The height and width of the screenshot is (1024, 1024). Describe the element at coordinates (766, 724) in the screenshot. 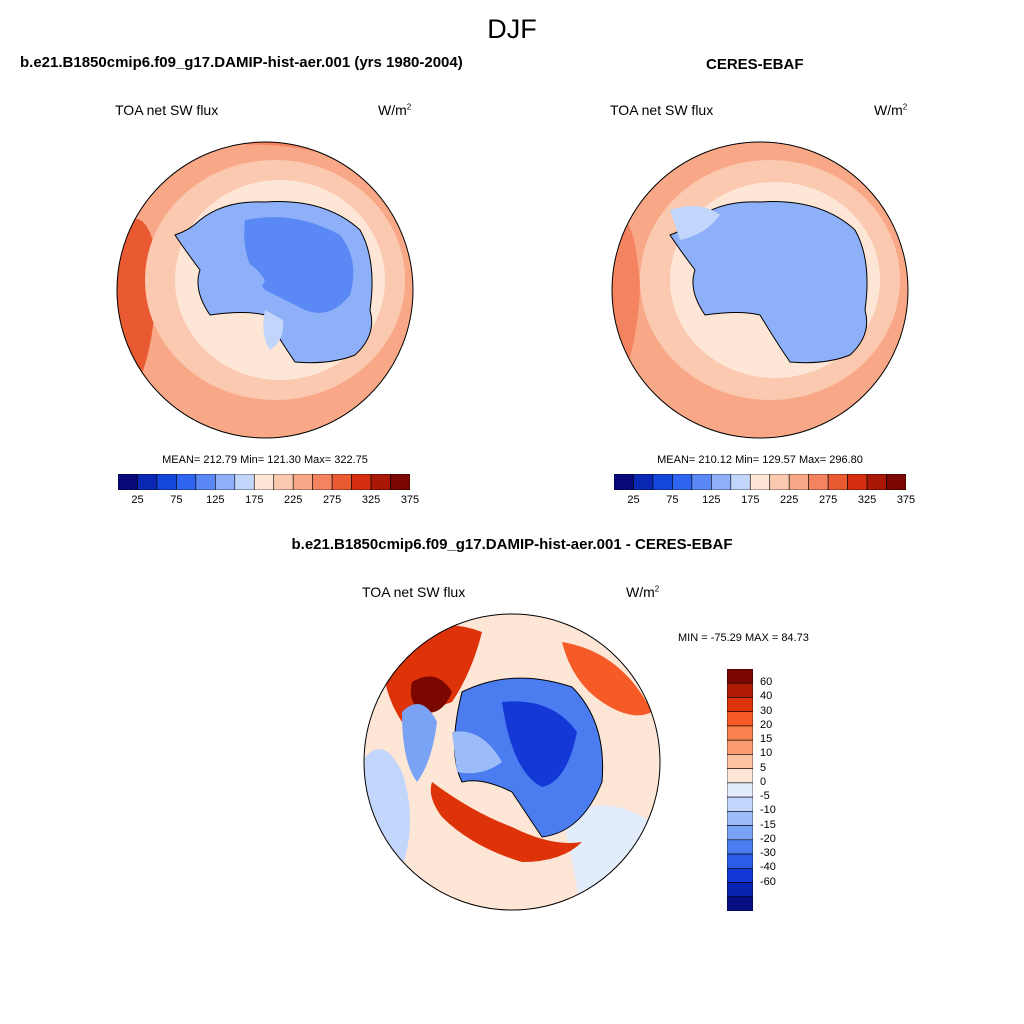

I see `colorbar-tick-label: 20` at that location.